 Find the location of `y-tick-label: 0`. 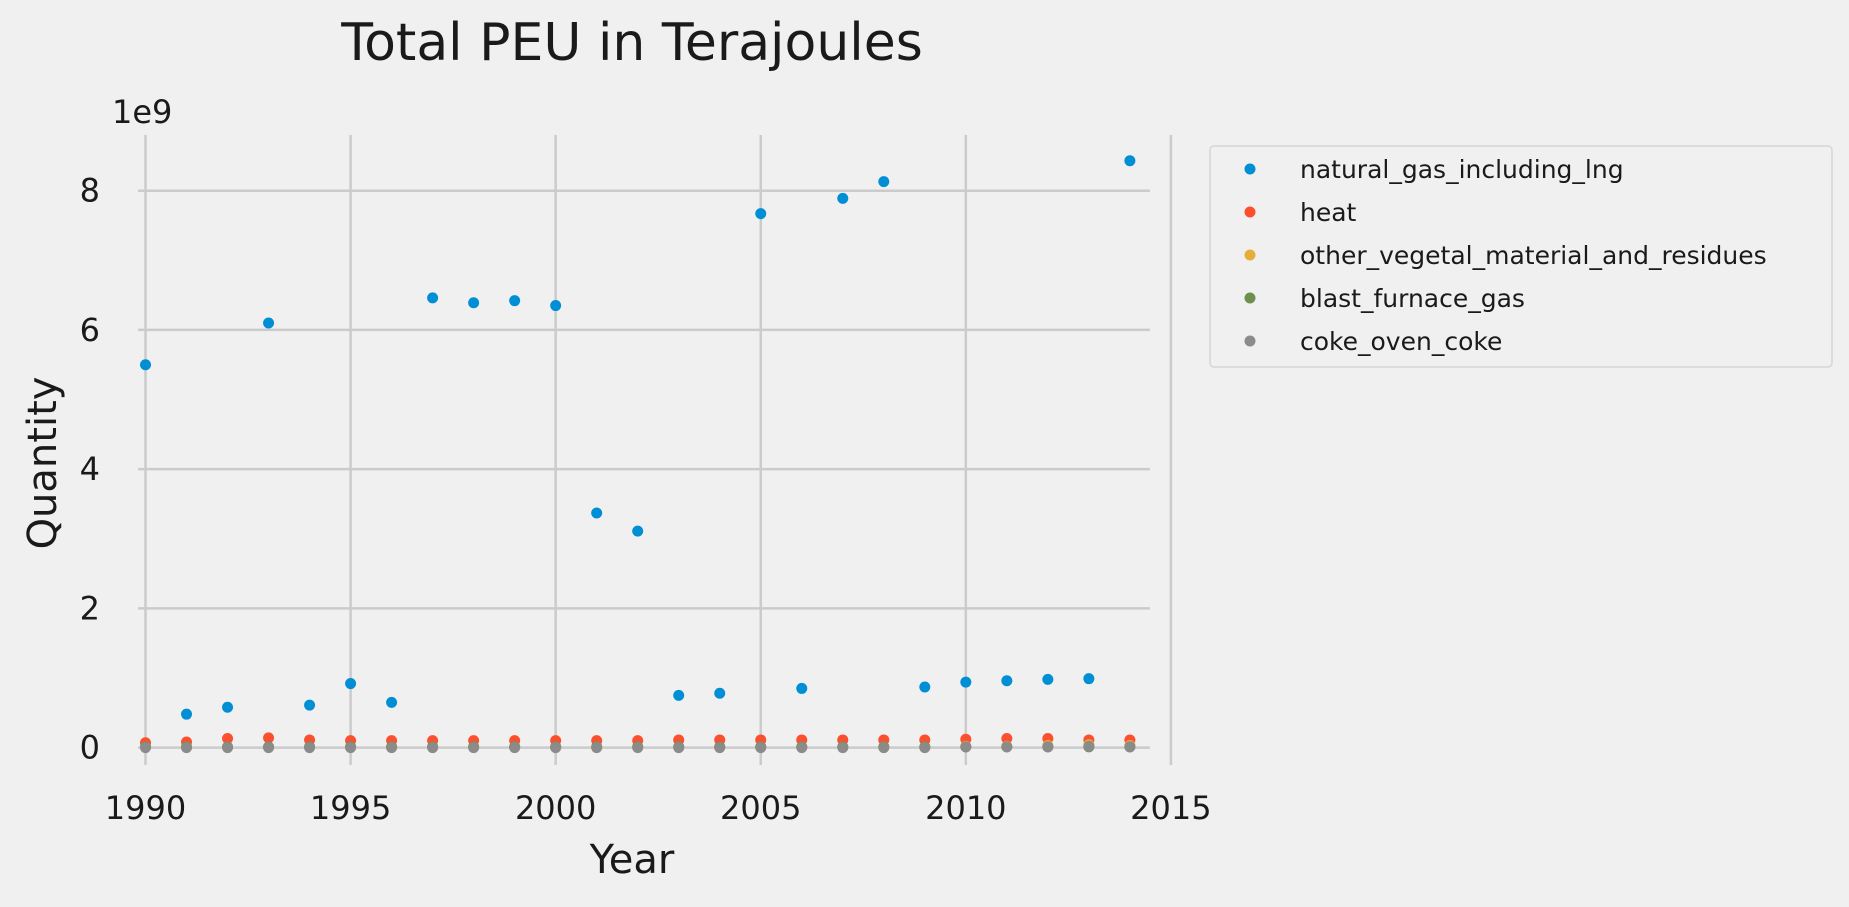

y-tick-label: 0 is located at coordinates (90, 748).